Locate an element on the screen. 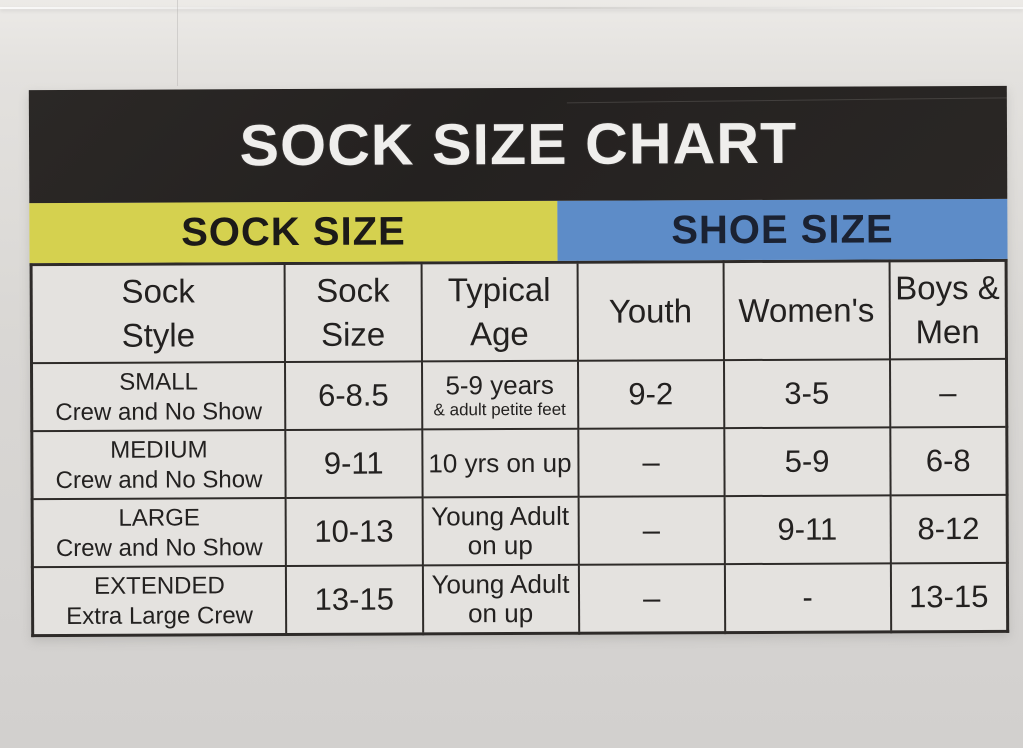  header-sock-style: Sock Style is located at coordinates (158, 313).